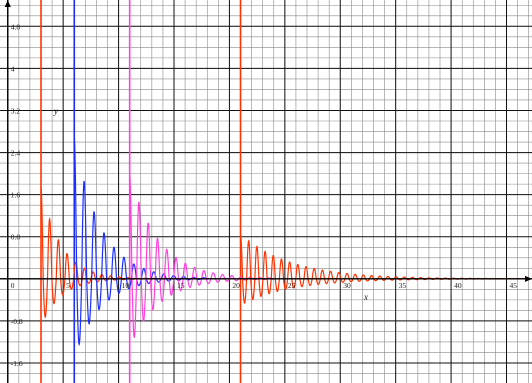  What do you see at coordinates (181, 285) in the screenshot?
I see `x-tick-label: 15` at bounding box center [181, 285].